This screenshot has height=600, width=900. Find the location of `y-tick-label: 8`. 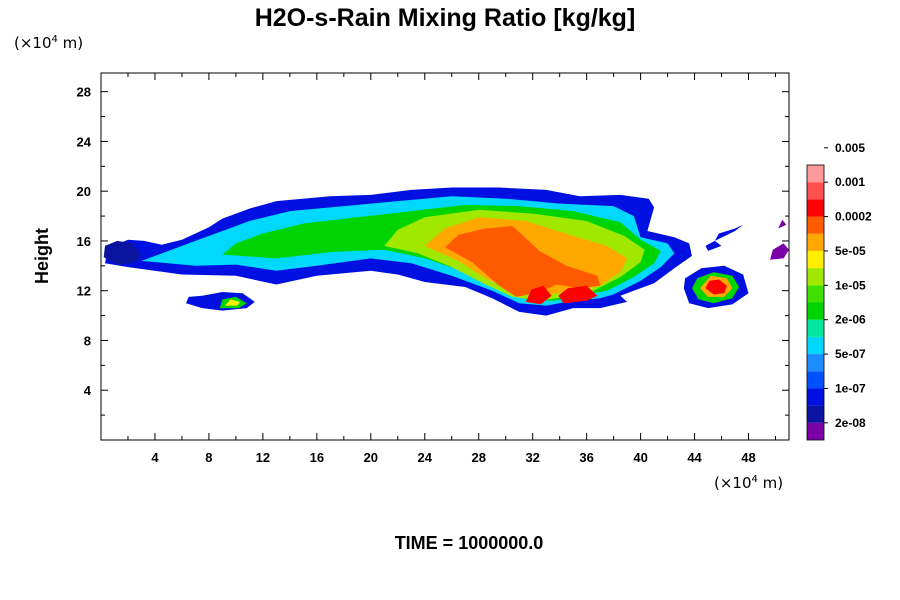

y-tick-label: 8 is located at coordinates (87, 340).